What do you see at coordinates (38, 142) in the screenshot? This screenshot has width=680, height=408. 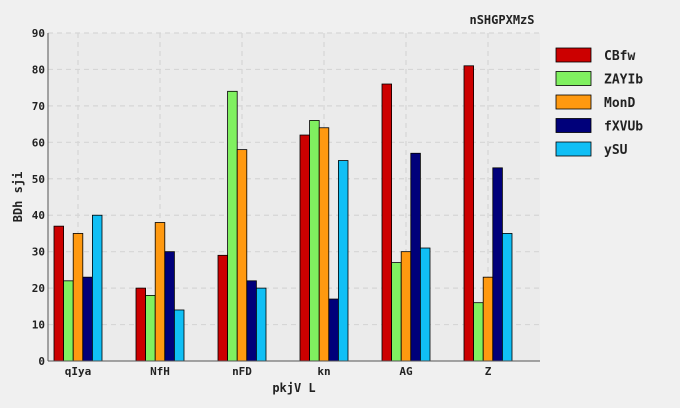 I see `y-tick-label: 60` at bounding box center [38, 142].